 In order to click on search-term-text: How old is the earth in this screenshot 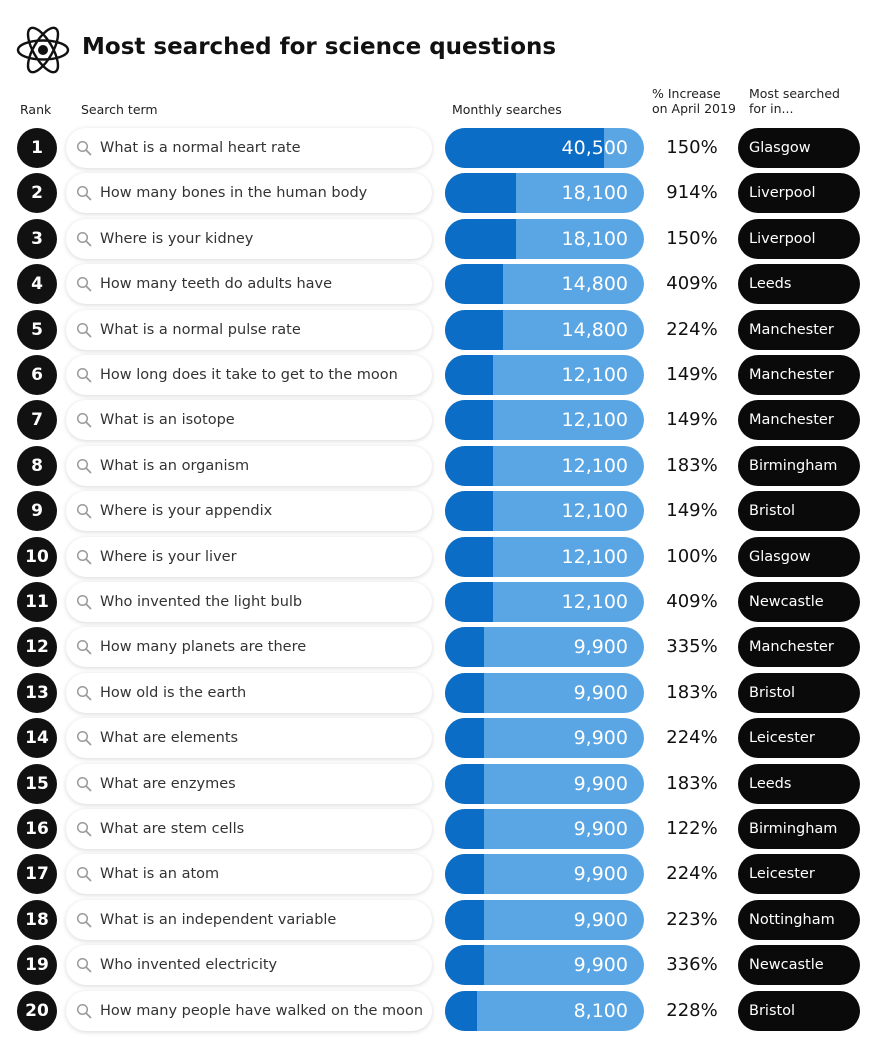, I will do `click(173, 693)`.